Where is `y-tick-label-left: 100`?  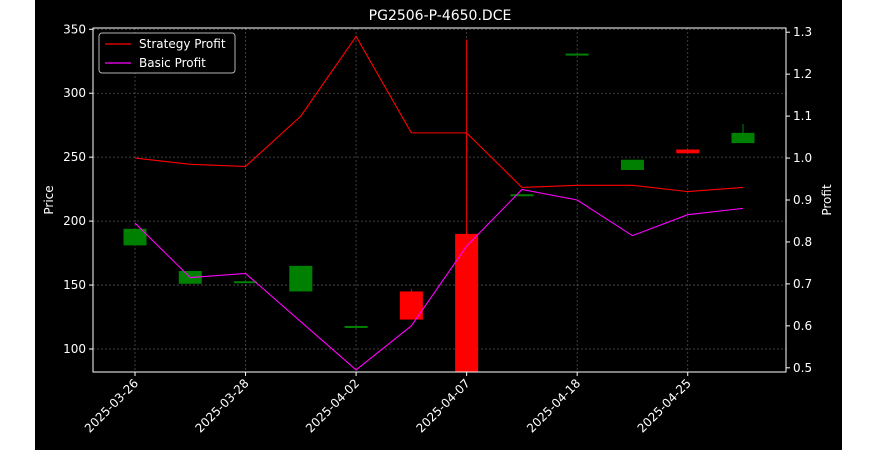
y-tick-label-left: 100 is located at coordinates (74, 349).